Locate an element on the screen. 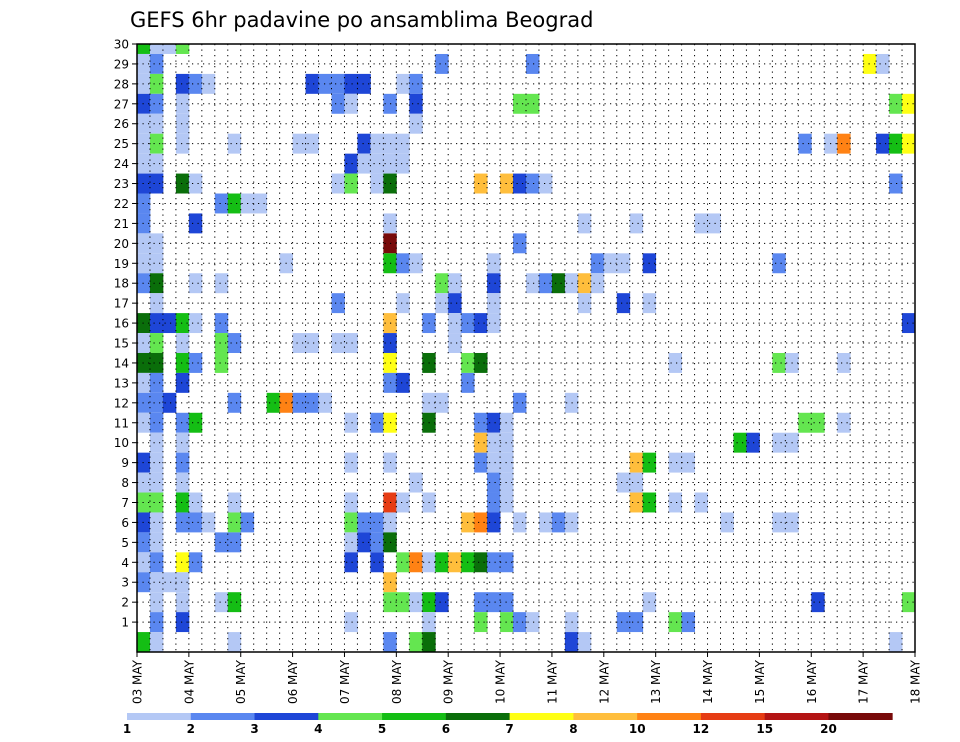 The image size is (960, 742). y-tick-label: 2 is located at coordinates (125, 603).